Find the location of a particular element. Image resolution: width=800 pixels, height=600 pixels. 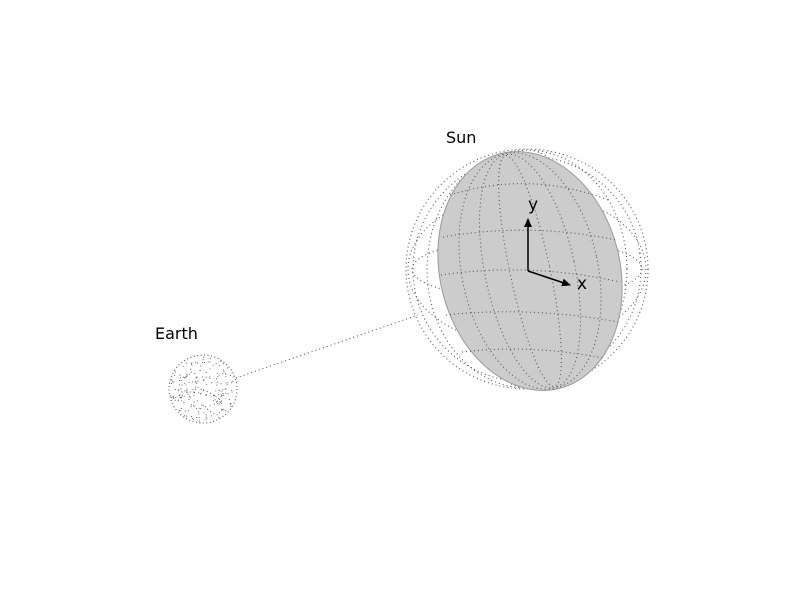

sun-label: Sun is located at coordinates (461, 137).